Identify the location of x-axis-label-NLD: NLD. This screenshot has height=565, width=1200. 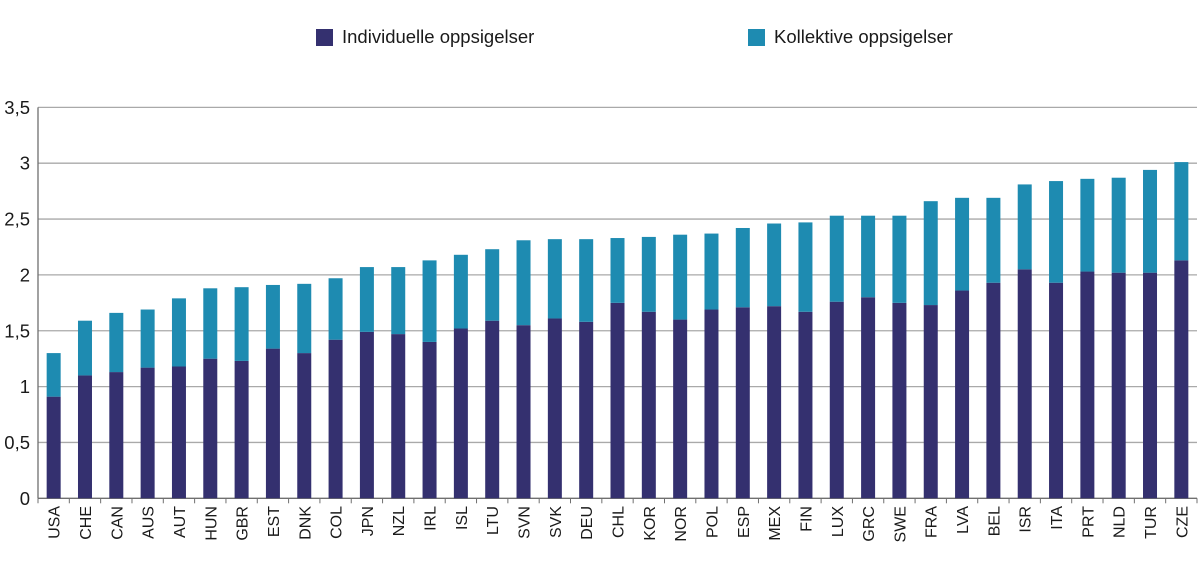
(1120, 522).